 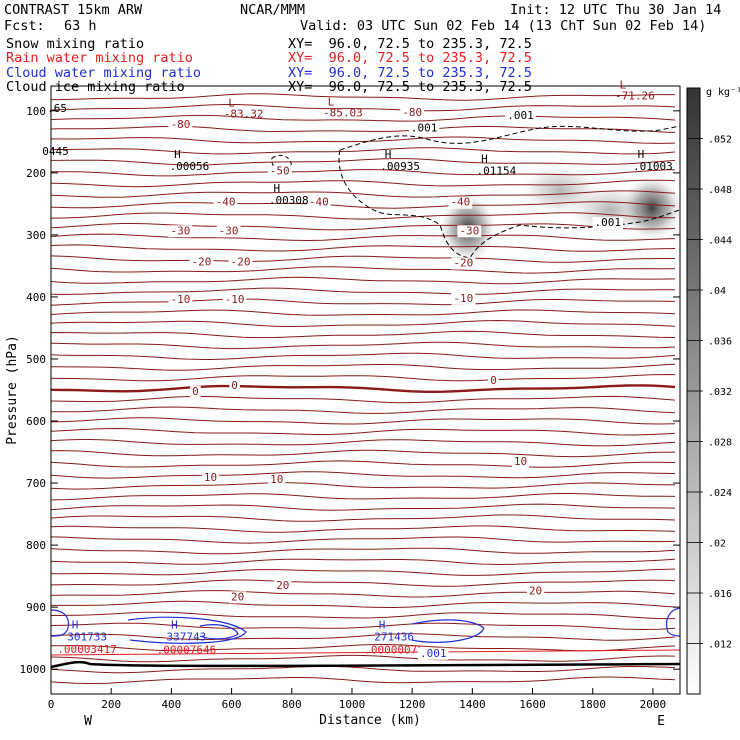 I want to click on field-name-cloud-ice: Cloud ice mixing ratio, so click(x=95, y=87).